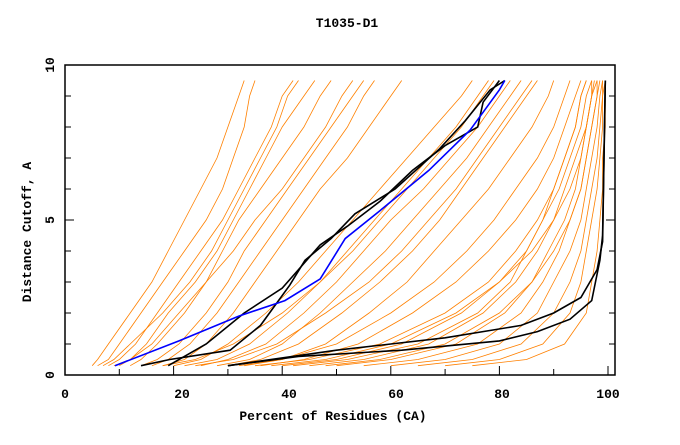 The width and height of the screenshot is (680, 445). I want to click on x-tick-label: 0, so click(65, 394).